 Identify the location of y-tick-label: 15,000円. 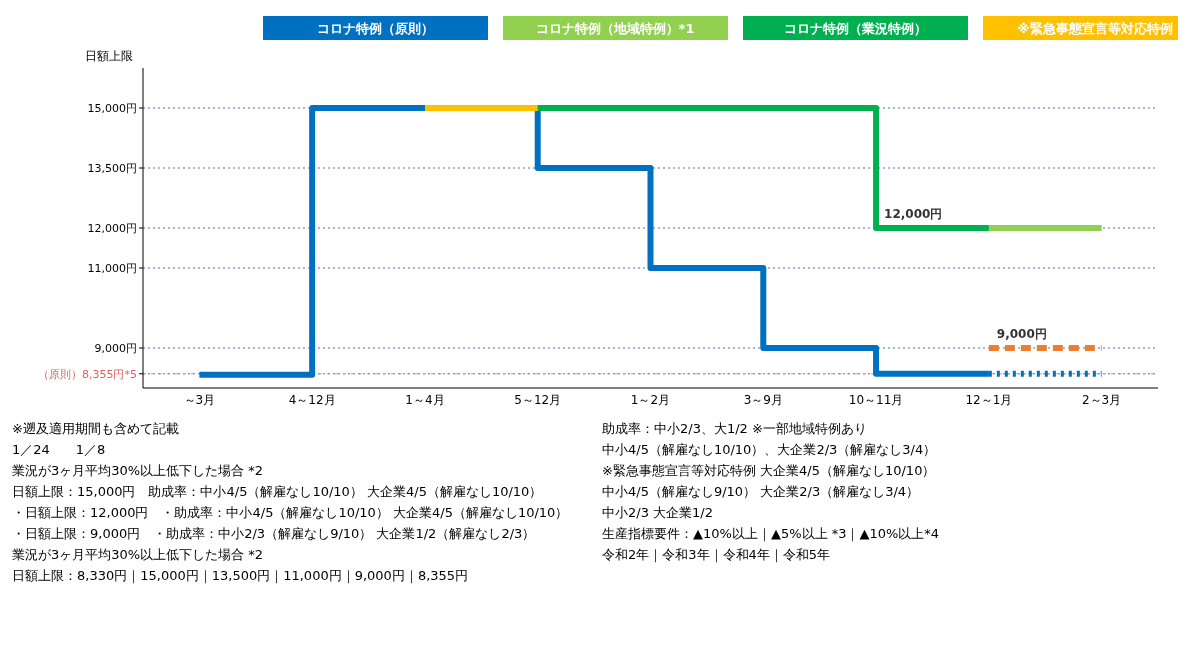
(112, 108).